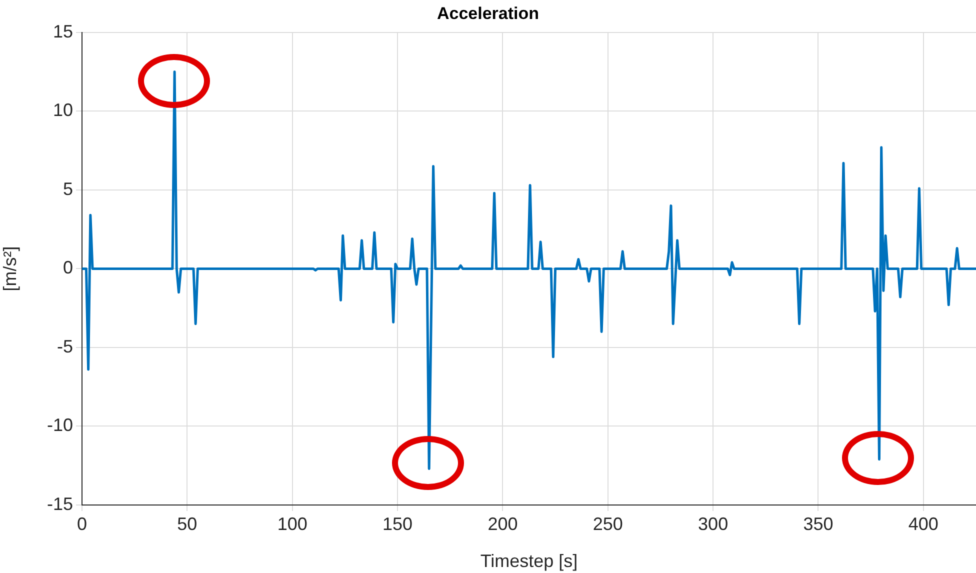 This screenshot has width=976, height=573. What do you see at coordinates (64, 346) in the screenshot?
I see `y-tick-label: -5` at bounding box center [64, 346].